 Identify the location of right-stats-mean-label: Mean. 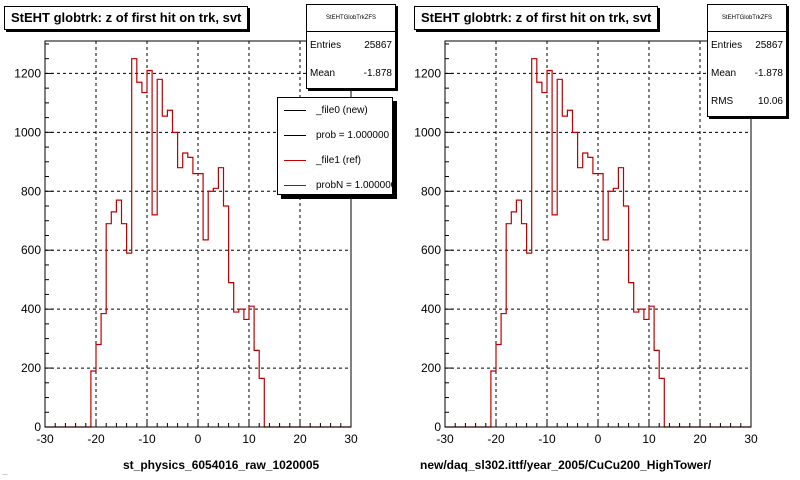
(724, 73).